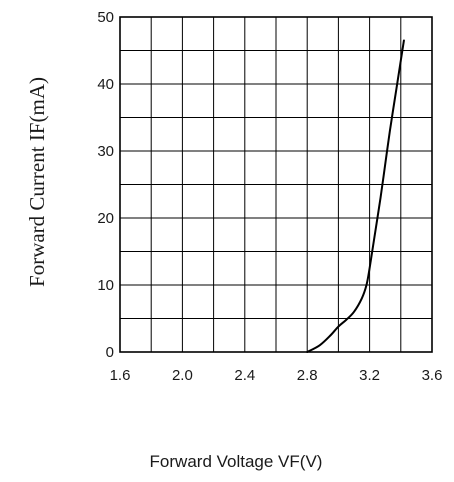 Image resolution: width=454 pixels, height=482 pixels. I want to click on x-tick-label: 1.6, so click(120, 375).